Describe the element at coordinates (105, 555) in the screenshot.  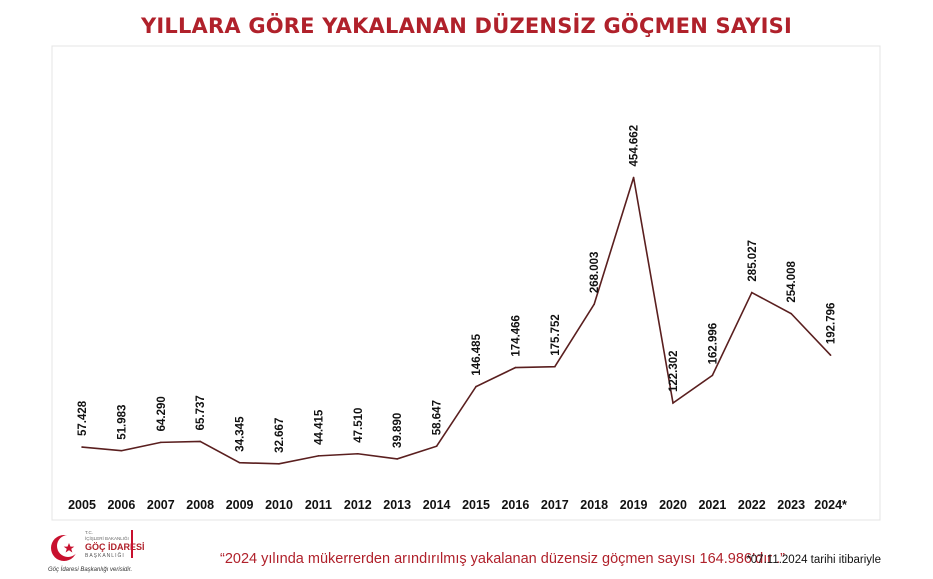
I see `logo-presidency: BAŞKANLIĞI` at that location.